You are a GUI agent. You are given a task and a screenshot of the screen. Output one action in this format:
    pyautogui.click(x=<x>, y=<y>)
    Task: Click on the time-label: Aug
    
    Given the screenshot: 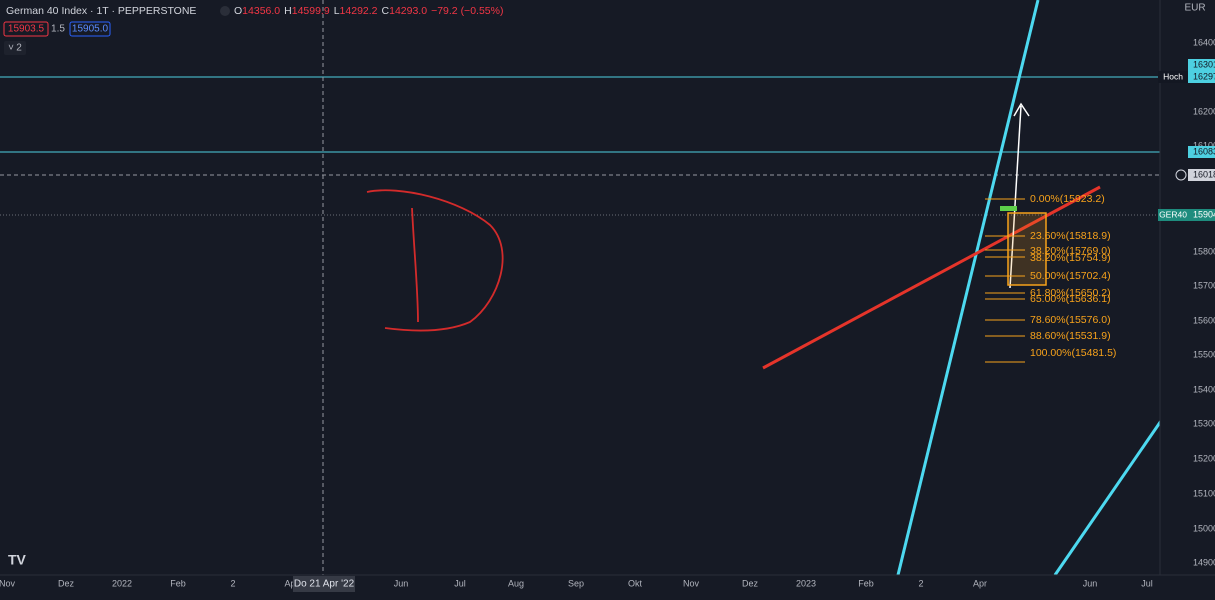 What is the action you would take?
    pyautogui.click(x=516, y=583)
    